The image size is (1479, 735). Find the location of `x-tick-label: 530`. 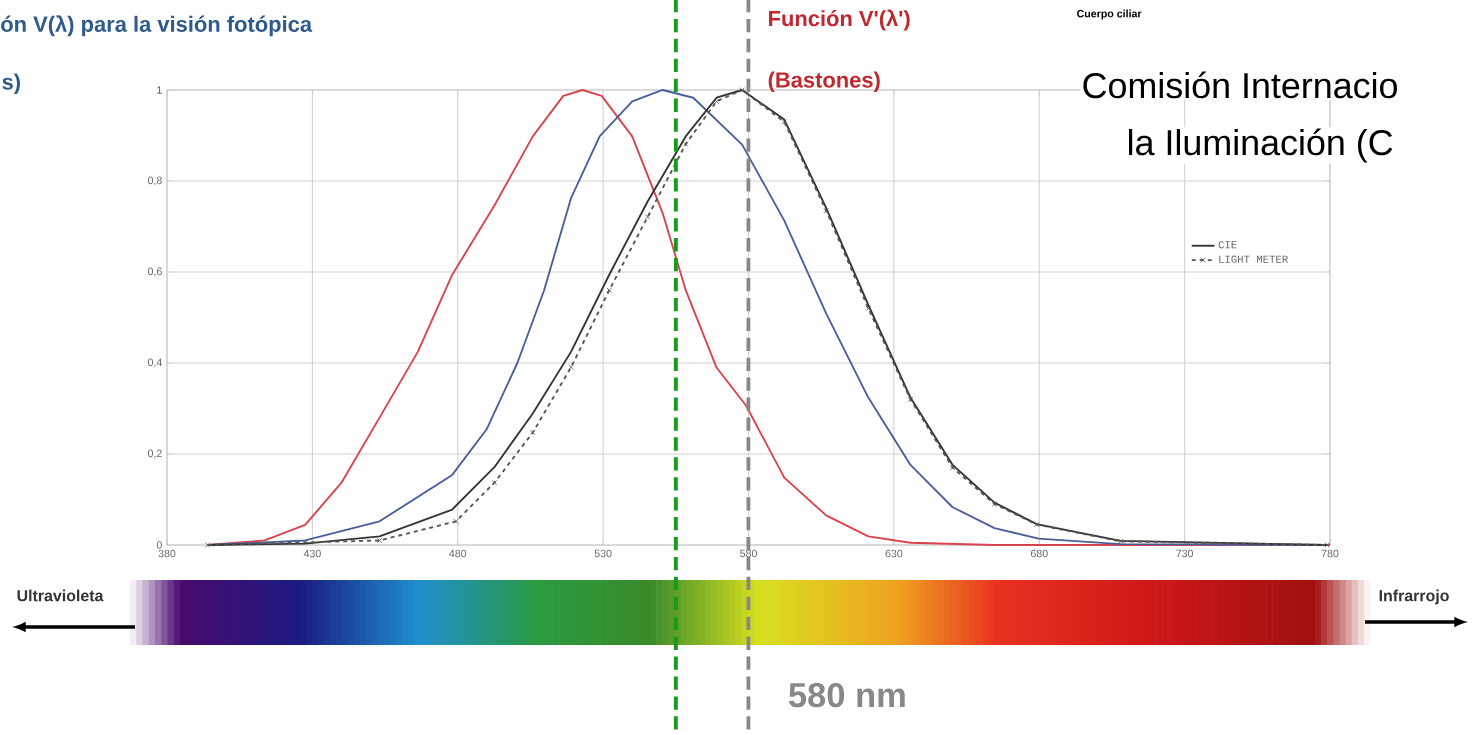

x-tick-label: 530 is located at coordinates (603, 553).